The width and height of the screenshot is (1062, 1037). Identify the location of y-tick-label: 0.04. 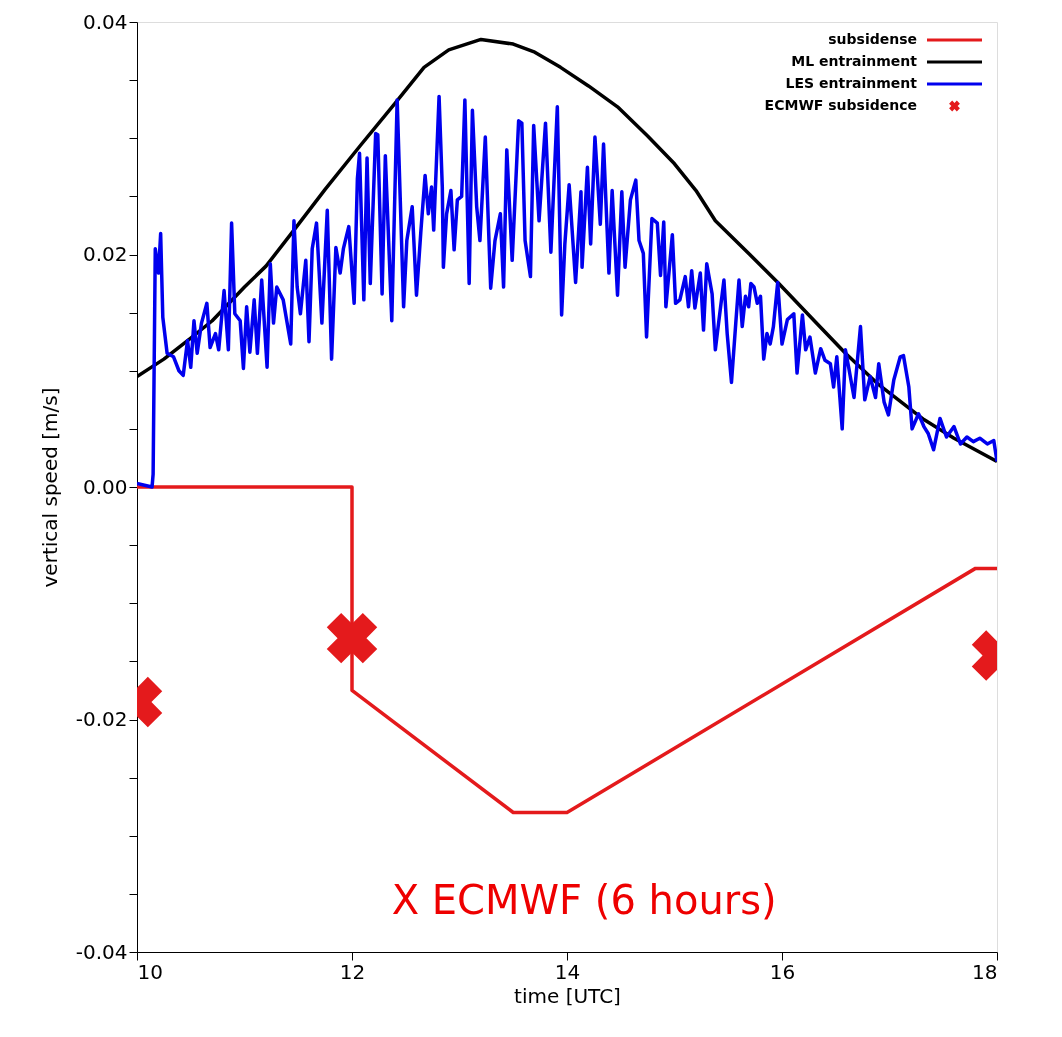
(105, 21).